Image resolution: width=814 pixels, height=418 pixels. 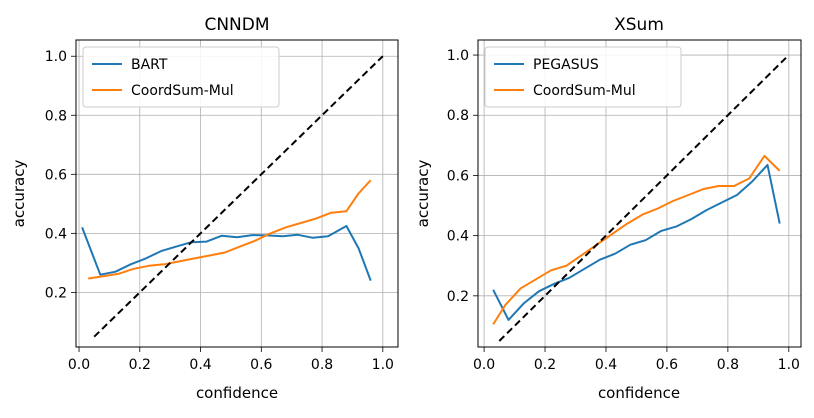 I want to click on legend: PEGASUS CoordSum-Mul, so click(x=583, y=77).